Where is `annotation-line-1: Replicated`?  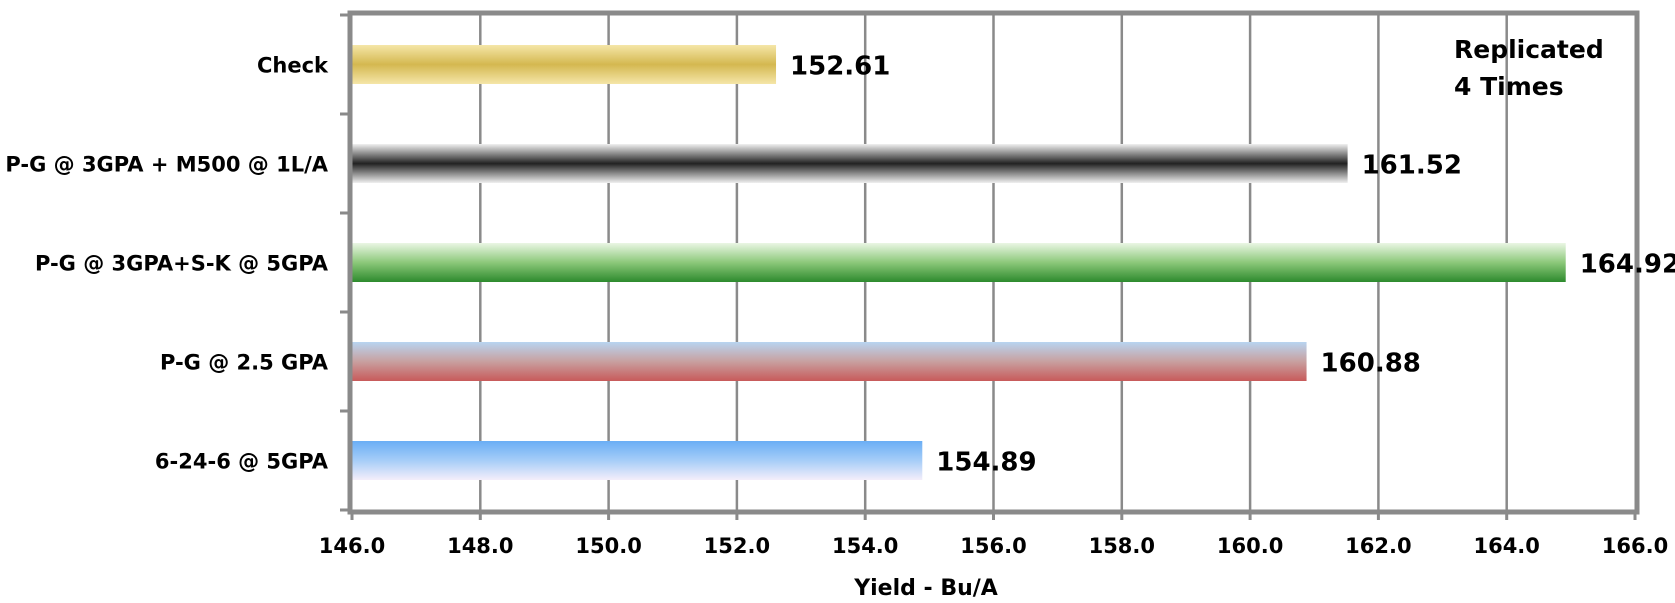
annotation-line-1: Replicated is located at coordinates (1529, 49).